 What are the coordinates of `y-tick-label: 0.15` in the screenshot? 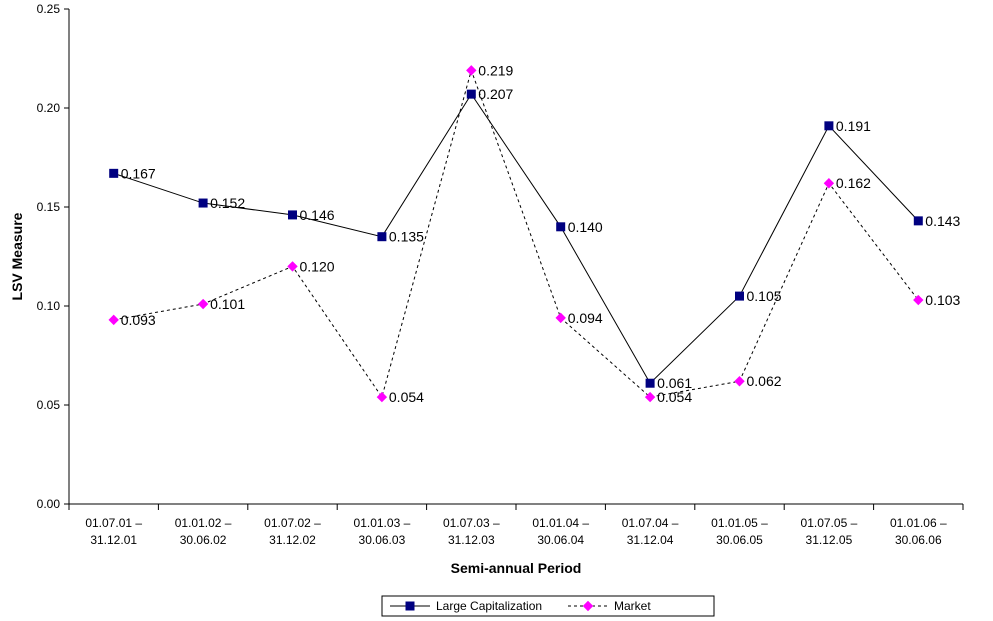 It's located at (49, 207).